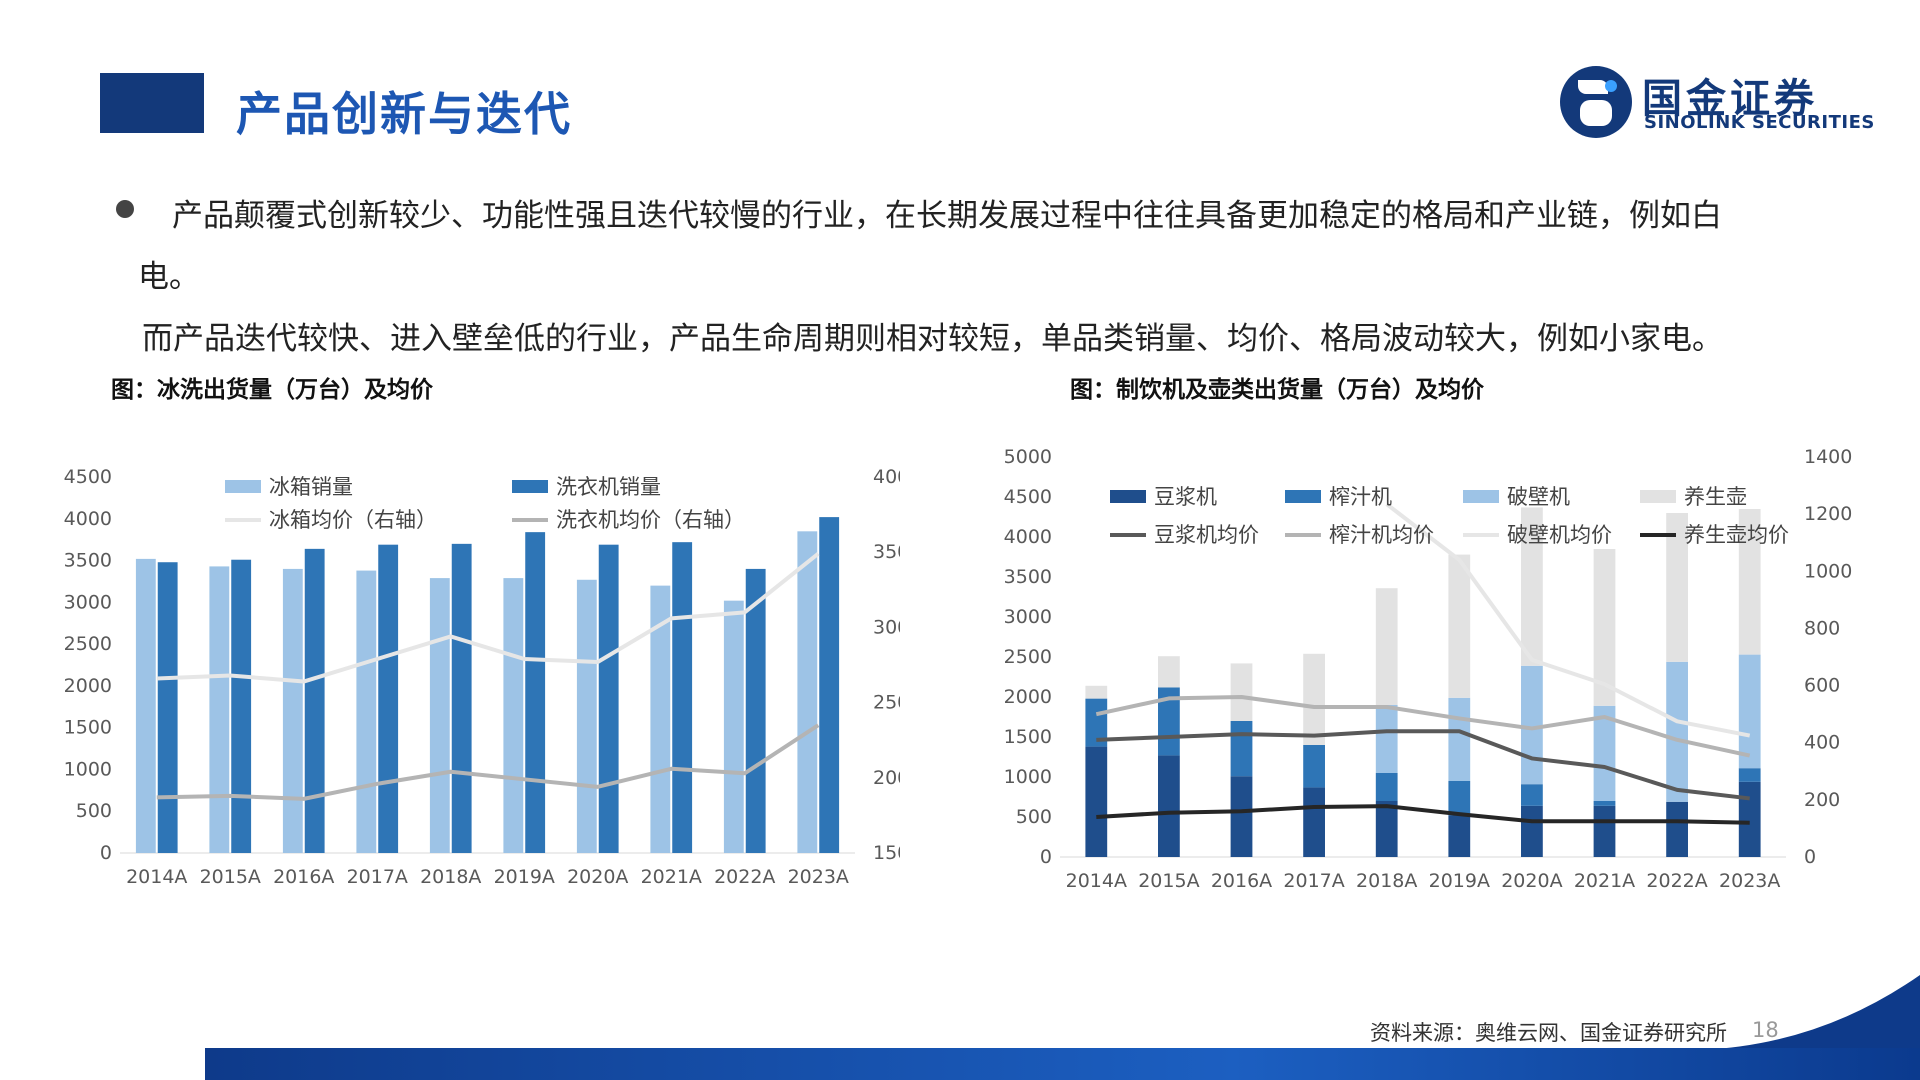 Image resolution: width=1920 pixels, height=1080 pixels. Describe the element at coordinates (1277, 390) in the screenshot. I see `figure-2-title: 图：制饮机及壶类出货量（万台）及均价` at that location.